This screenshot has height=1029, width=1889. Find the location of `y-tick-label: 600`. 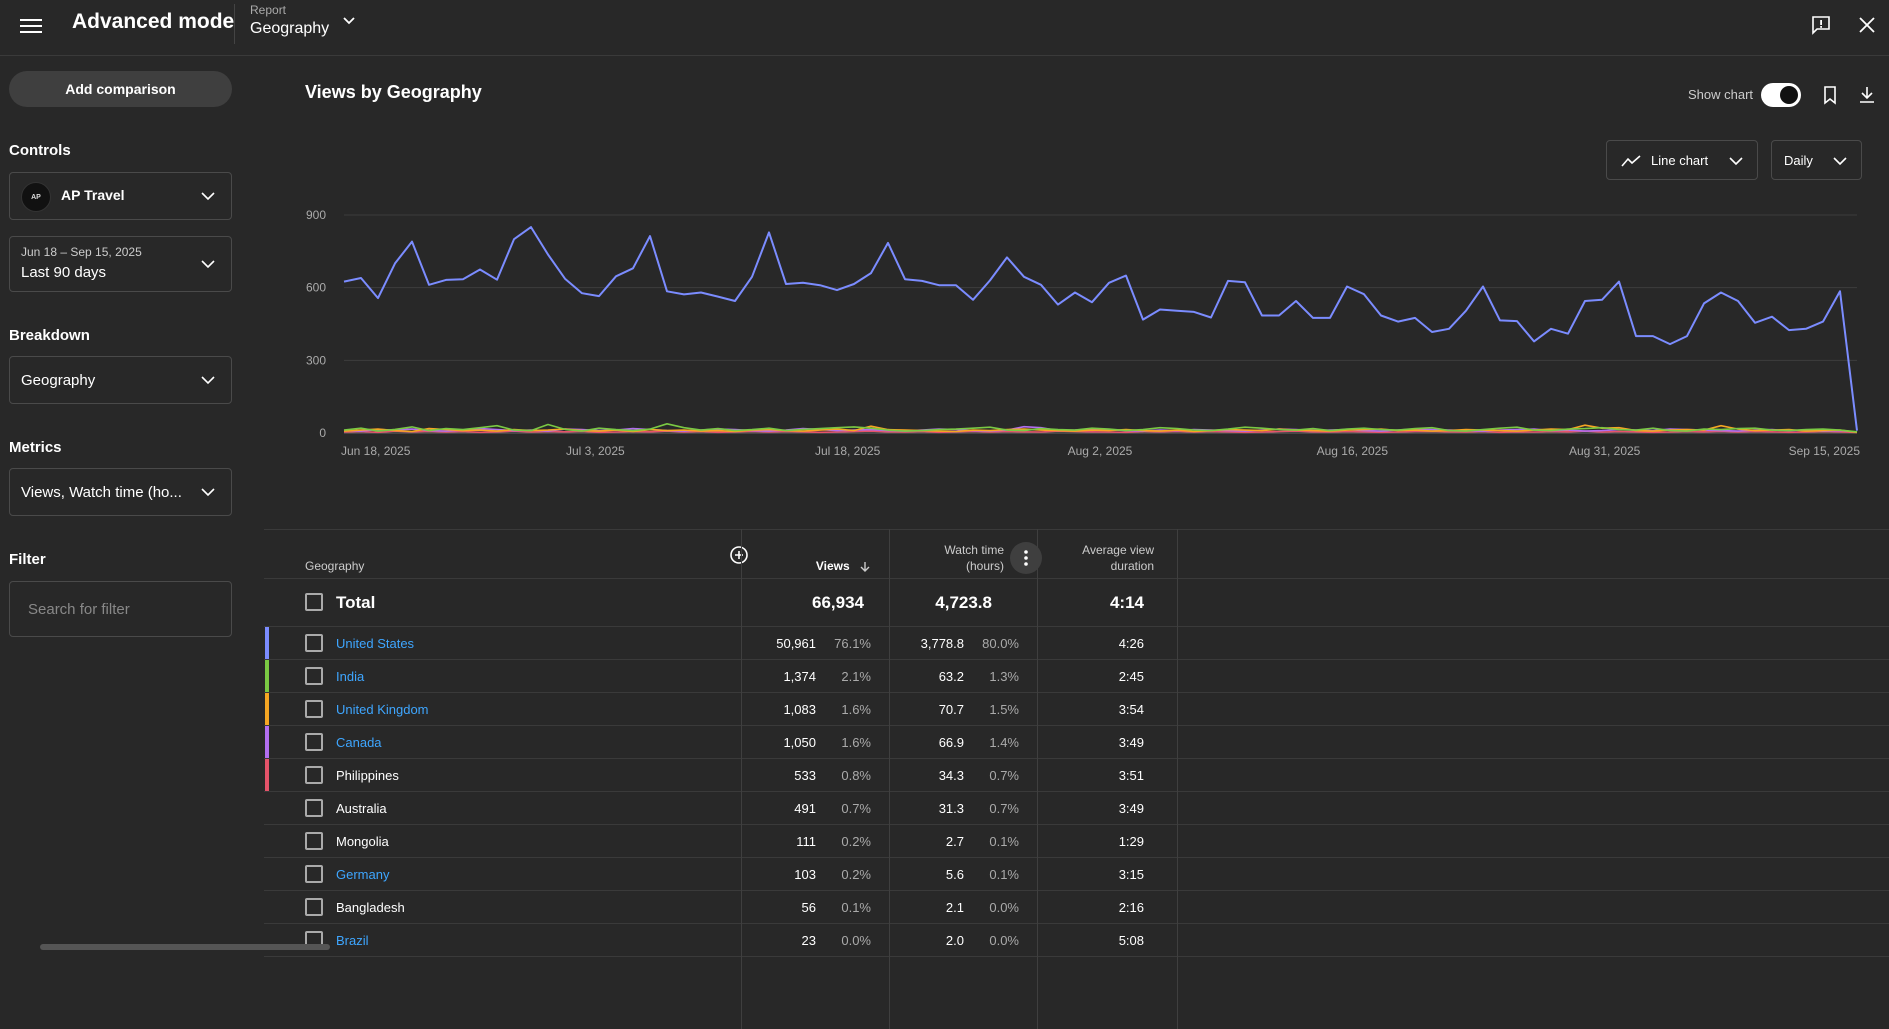

y-tick-label: 600 is located at coordinates (316, 288).